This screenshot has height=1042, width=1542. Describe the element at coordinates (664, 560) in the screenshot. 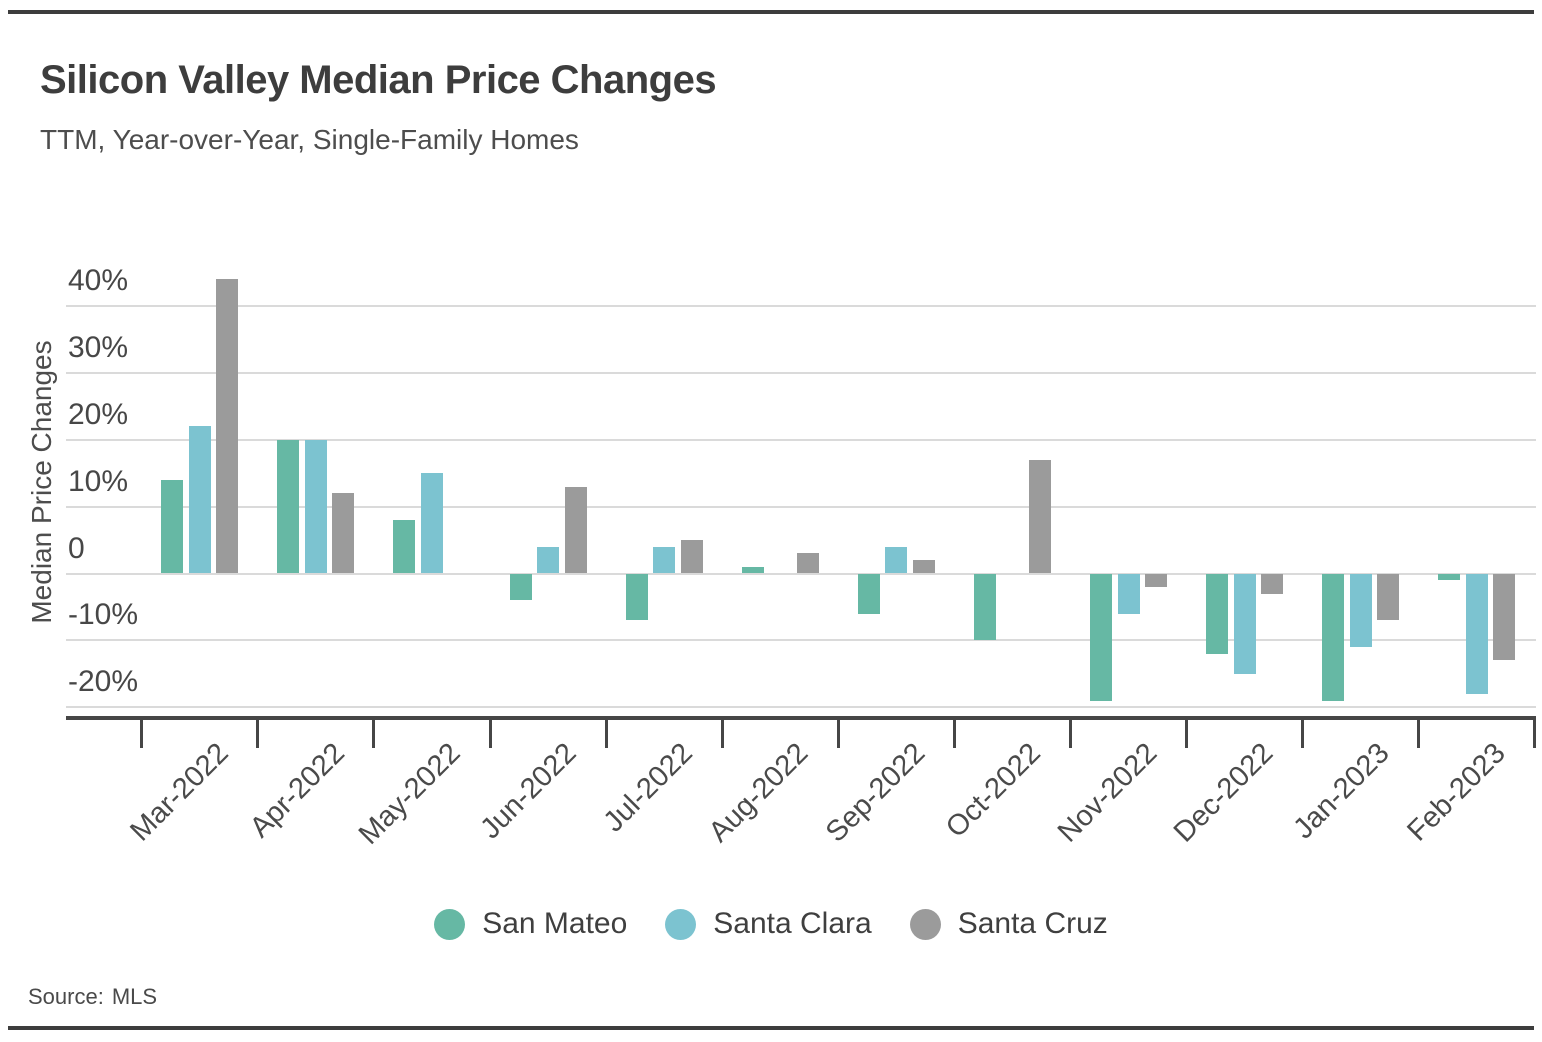

I see `bar-santa-clara-jul-2022` at that location.